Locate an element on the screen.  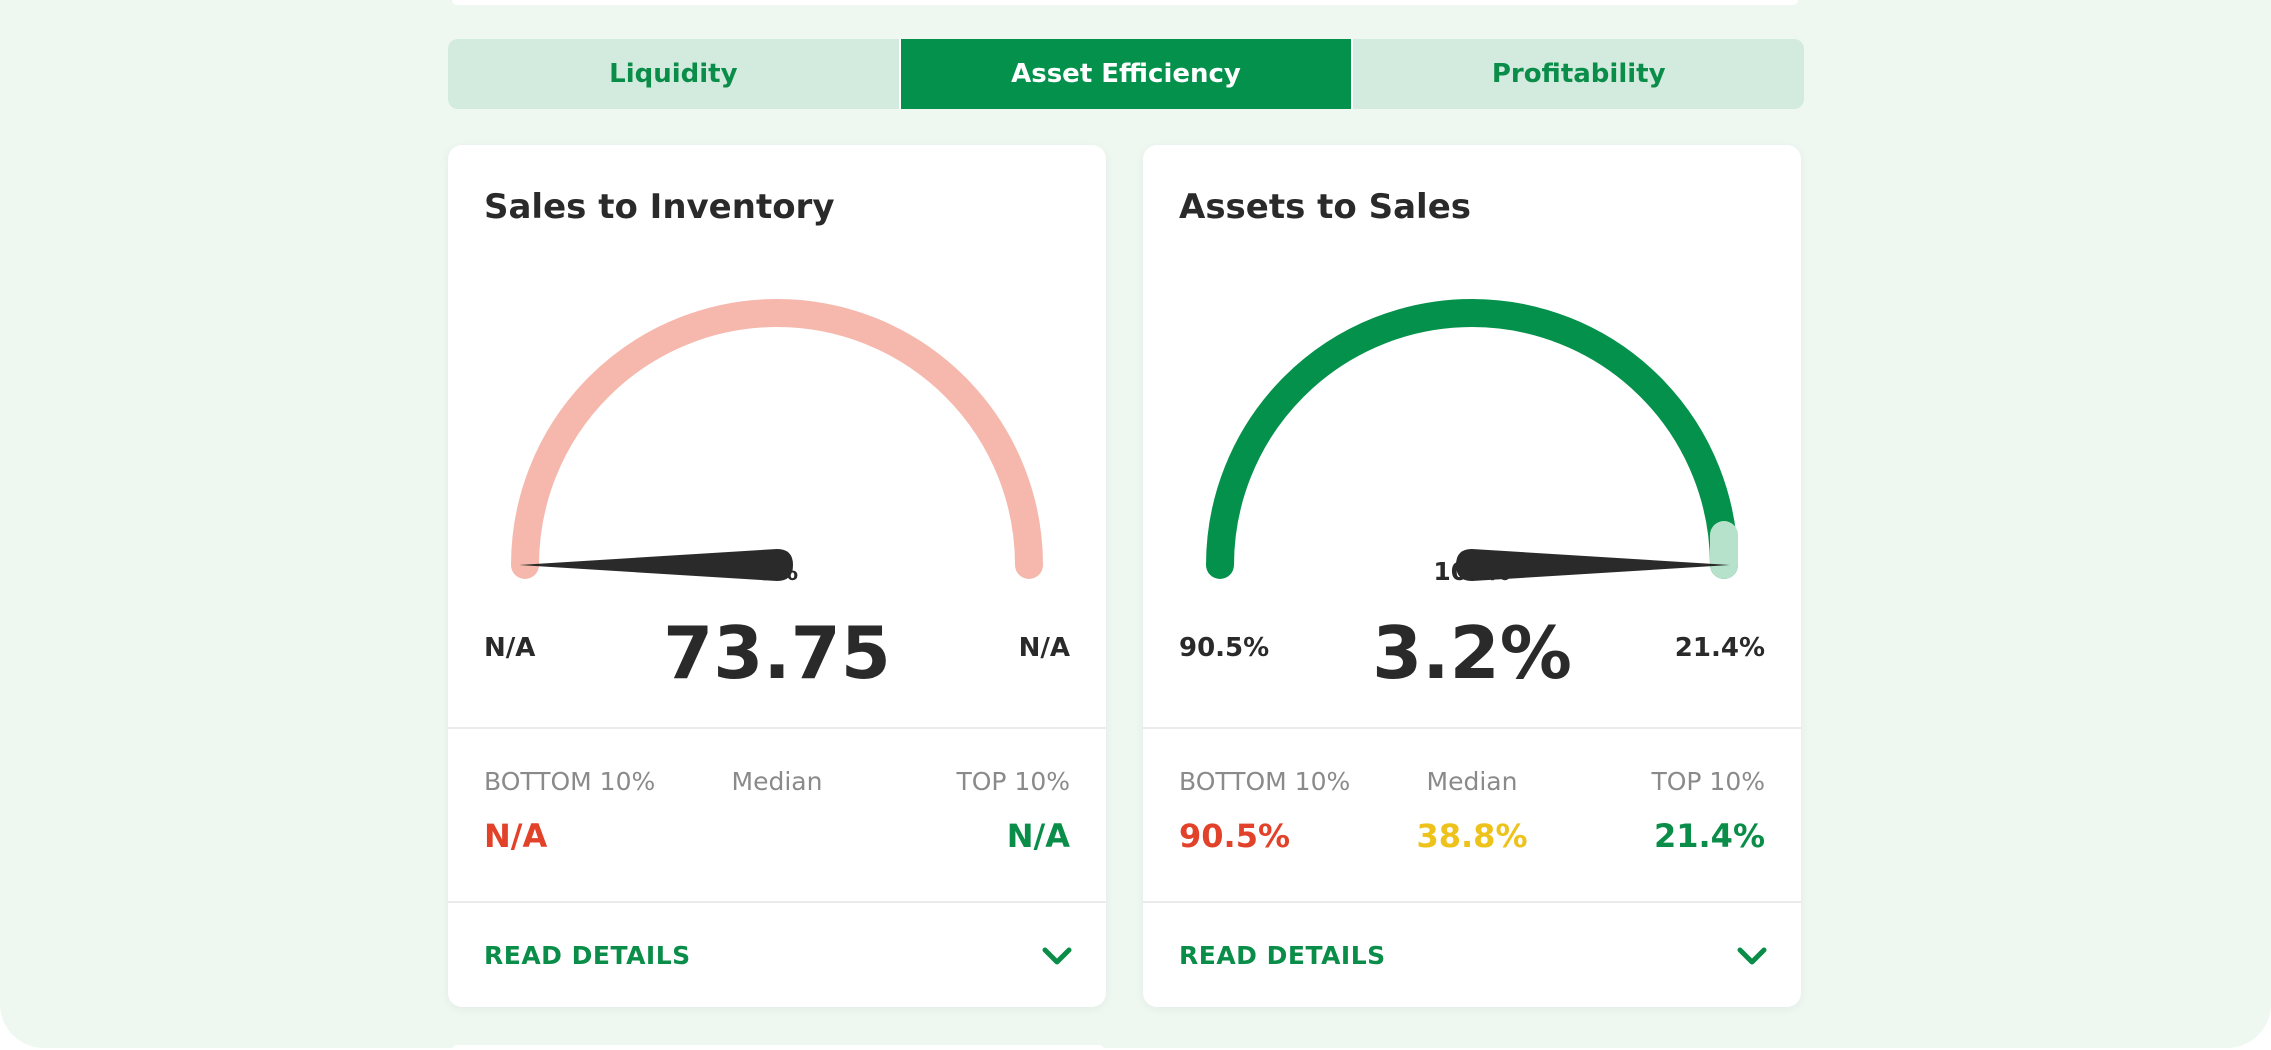
previous-card-edge is located at coordinates (1125, 2).